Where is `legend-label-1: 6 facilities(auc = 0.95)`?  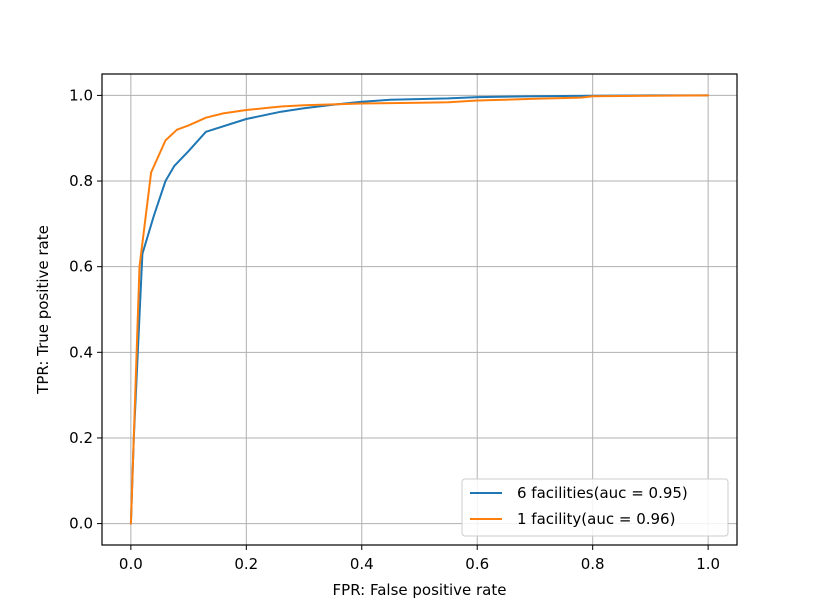
legend-label-1: 6 facilities(auc = 0.95) is located at coordinates (602, 493).